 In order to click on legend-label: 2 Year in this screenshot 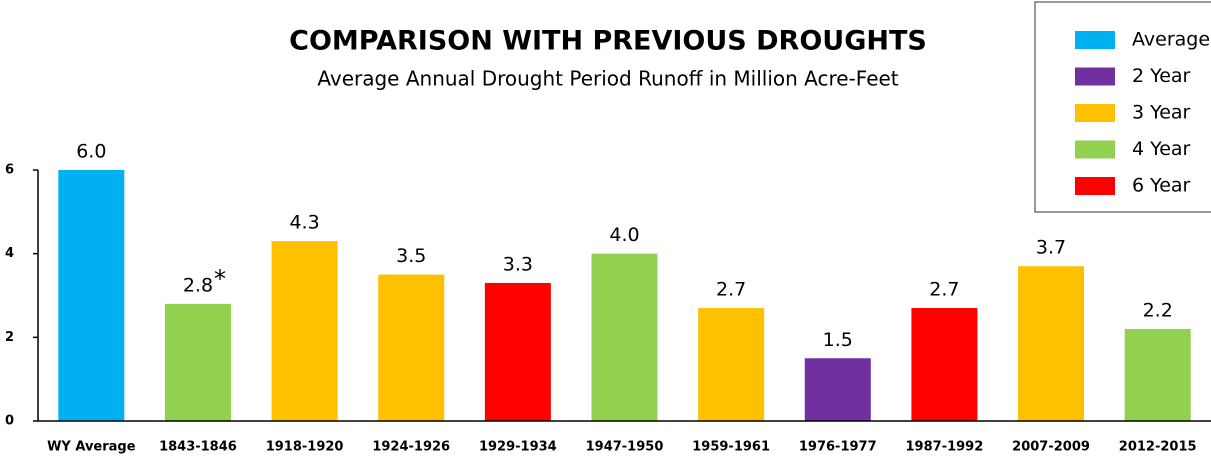, I will do `click(1161, 76)`.